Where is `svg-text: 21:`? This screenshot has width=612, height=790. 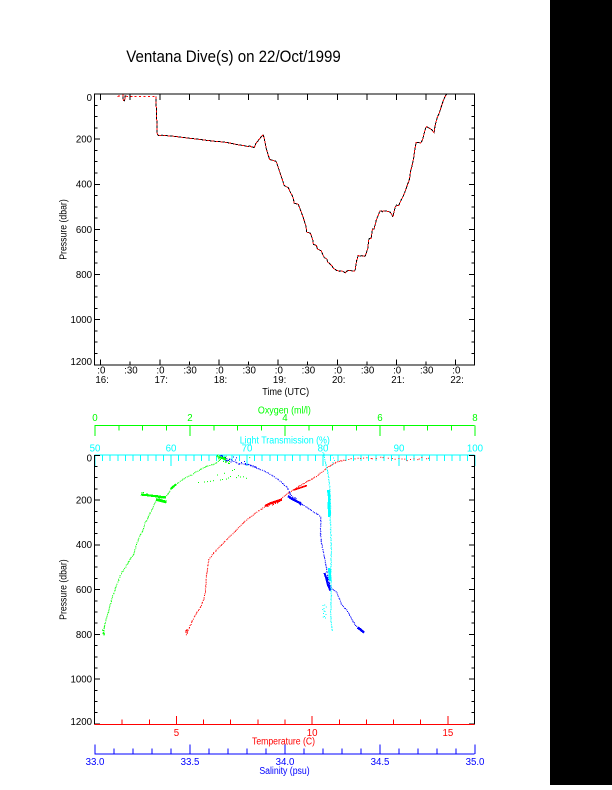
svg-text: 21: is located at coordinates (397, 380).